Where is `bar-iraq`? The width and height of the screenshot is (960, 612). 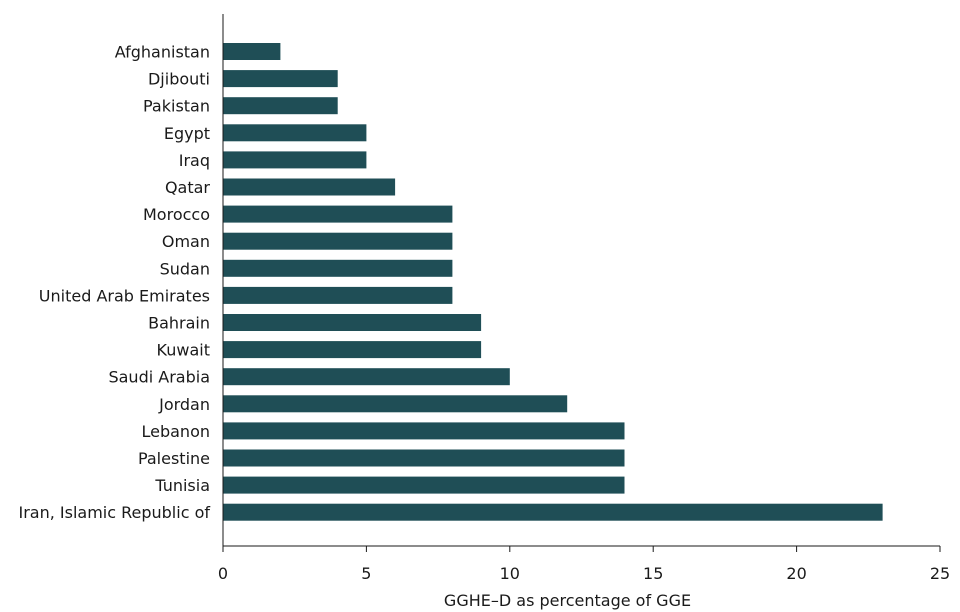 bar-iraq is located at coordinates (295, 160).